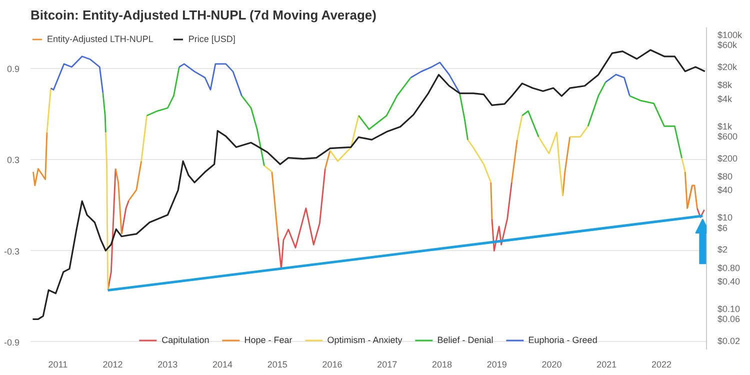 This screenshot has height=375, width=750. What do you see at coordinates (13, 160) in the screenshot?
I see `y-tick-label: 0.3` at bounding box center [13, 160].